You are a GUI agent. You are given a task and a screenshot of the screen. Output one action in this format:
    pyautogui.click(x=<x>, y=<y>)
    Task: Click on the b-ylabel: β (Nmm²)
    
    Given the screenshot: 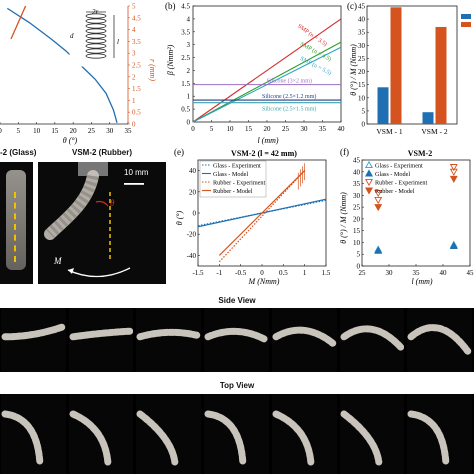 What is the action you would take?
    pyautogui.click(x=170, y=60)
    